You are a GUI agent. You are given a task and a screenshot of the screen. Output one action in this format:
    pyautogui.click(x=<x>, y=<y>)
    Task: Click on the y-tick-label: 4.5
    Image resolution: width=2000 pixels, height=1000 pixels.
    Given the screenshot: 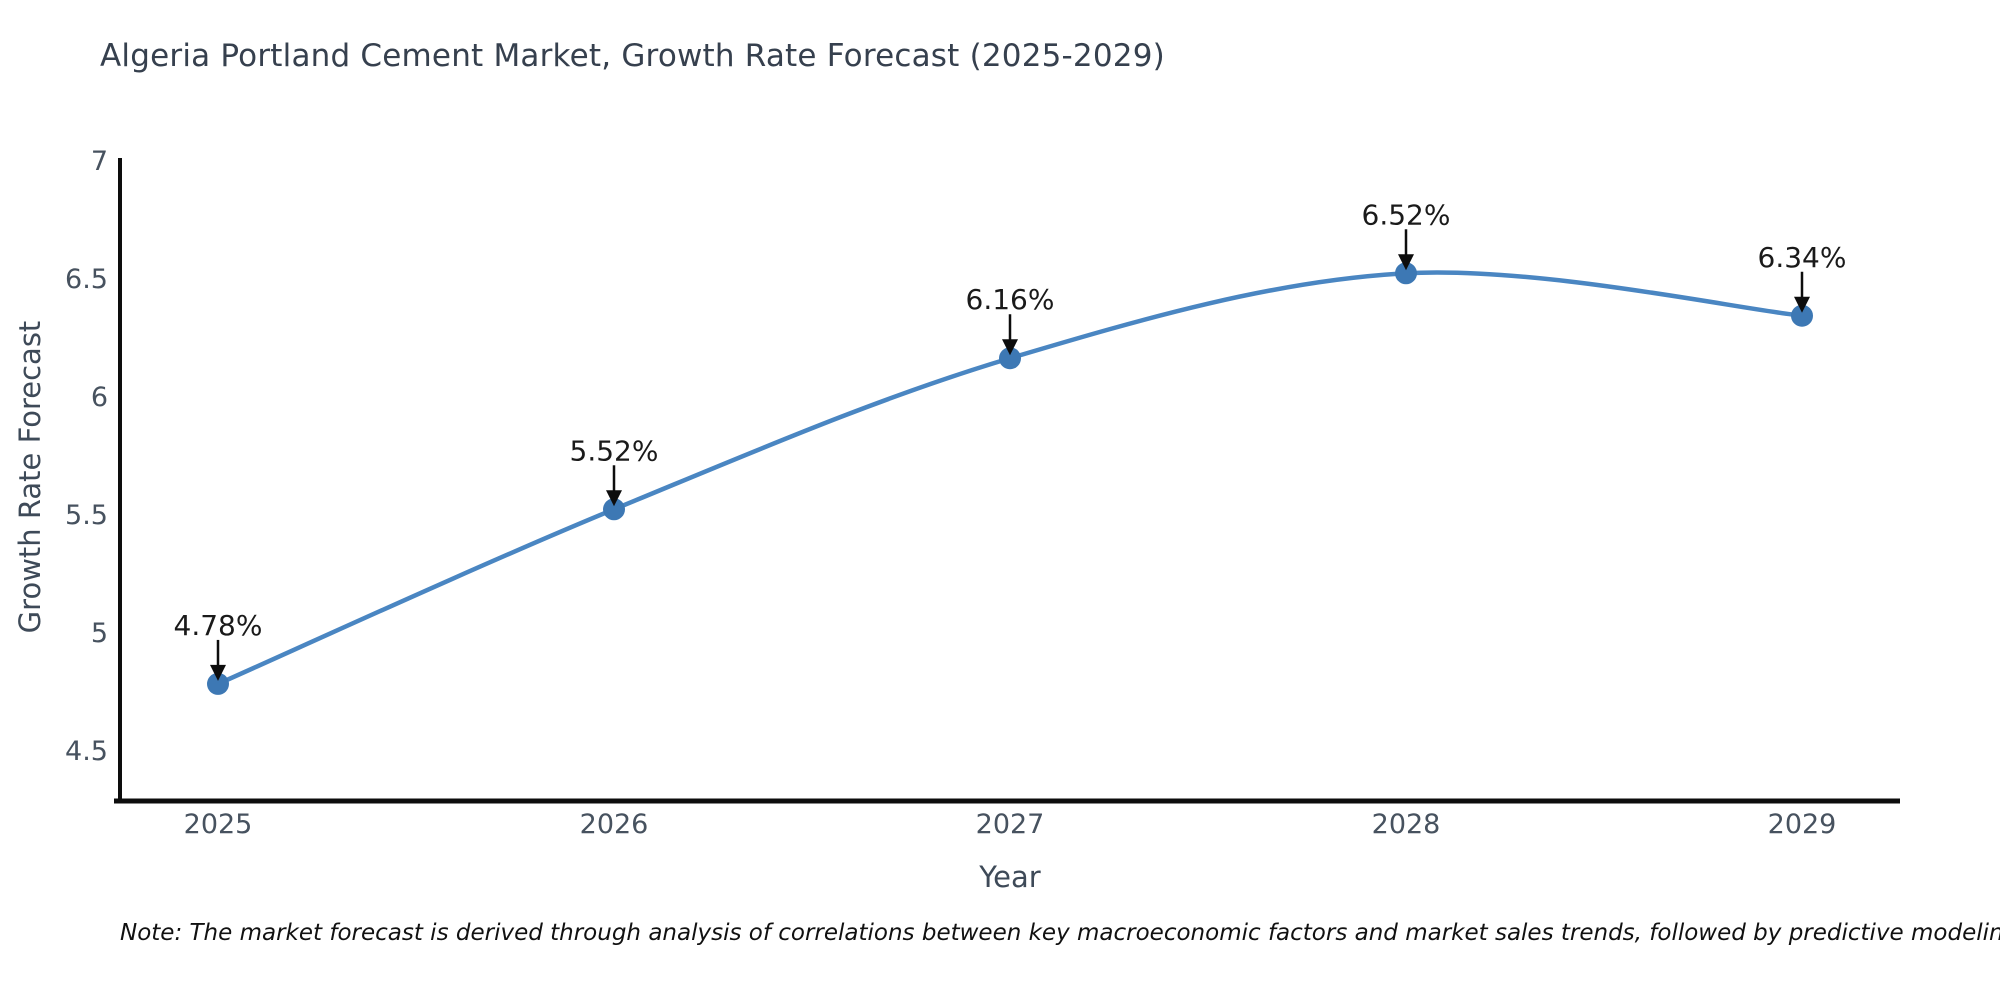 What is the action you would take?
    pyautogui.click(x=86, y=751)
    